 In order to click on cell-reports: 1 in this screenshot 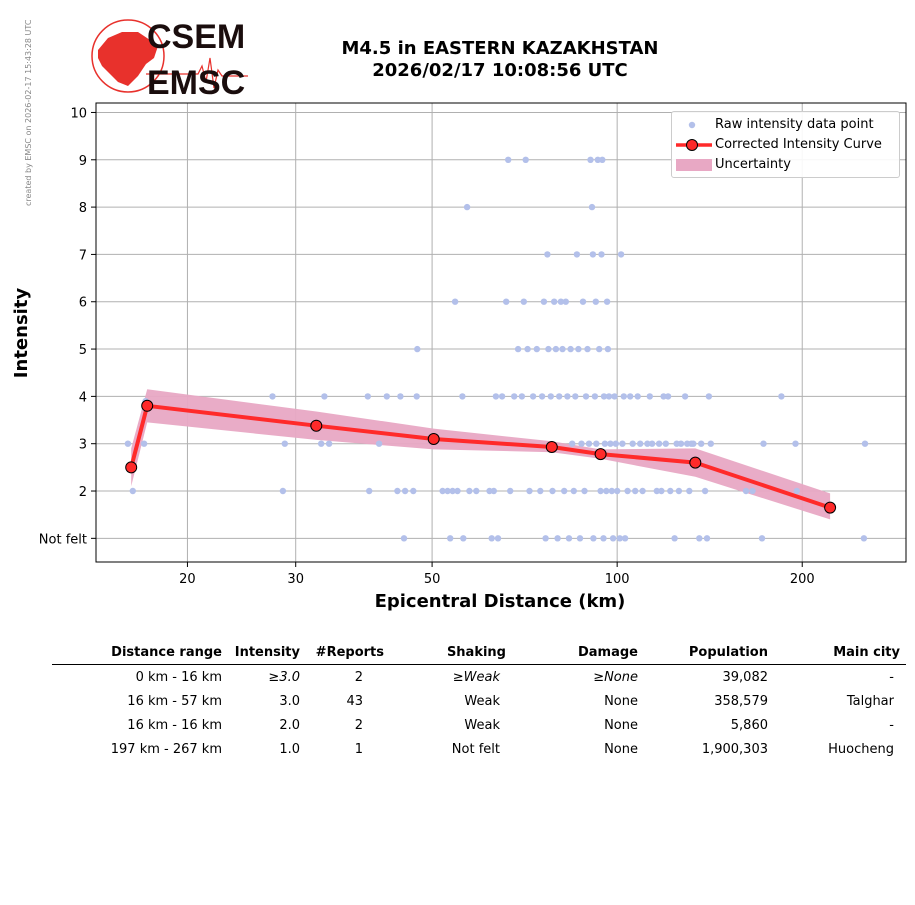, I will do `click(358, 749)`.